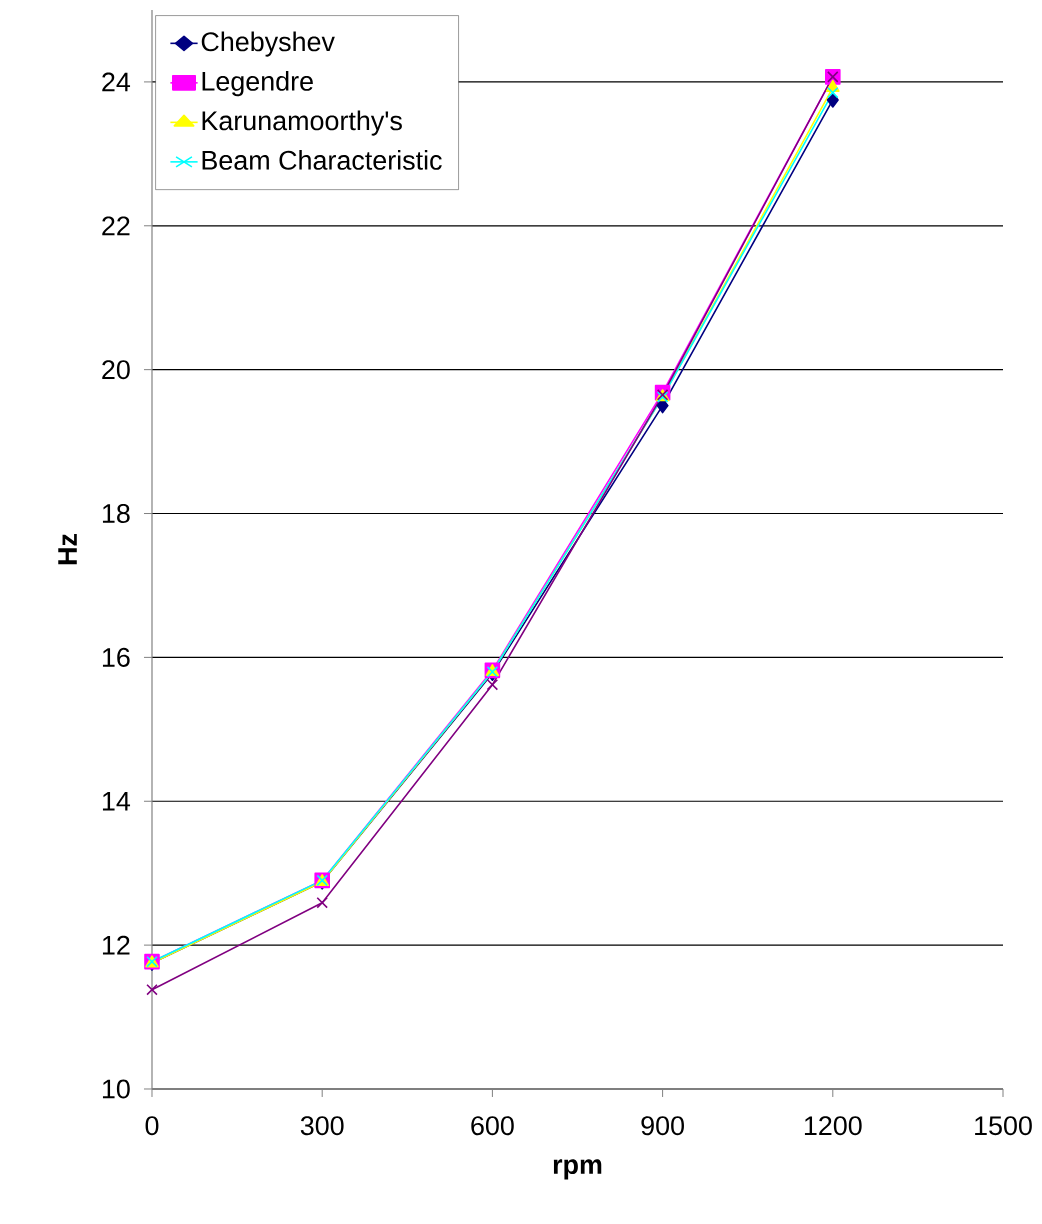  I want to click on y-tick-label: 24, so click(116, 82).